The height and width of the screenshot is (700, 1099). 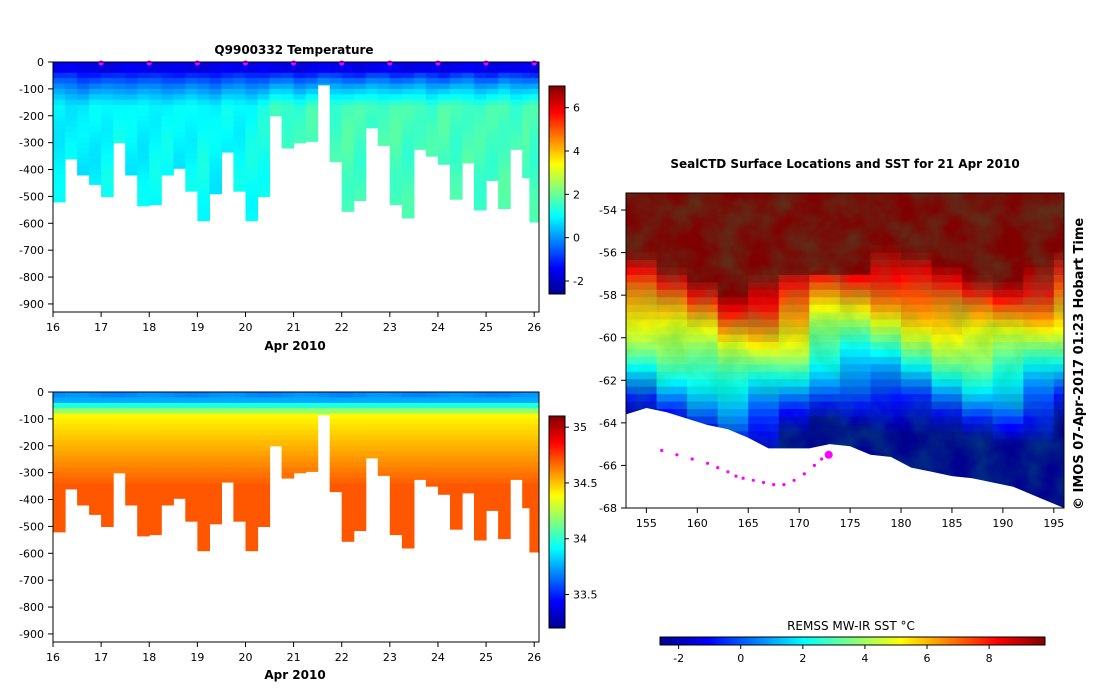 I want to click on y-tick-label: -100, so click(x=31, y=89).